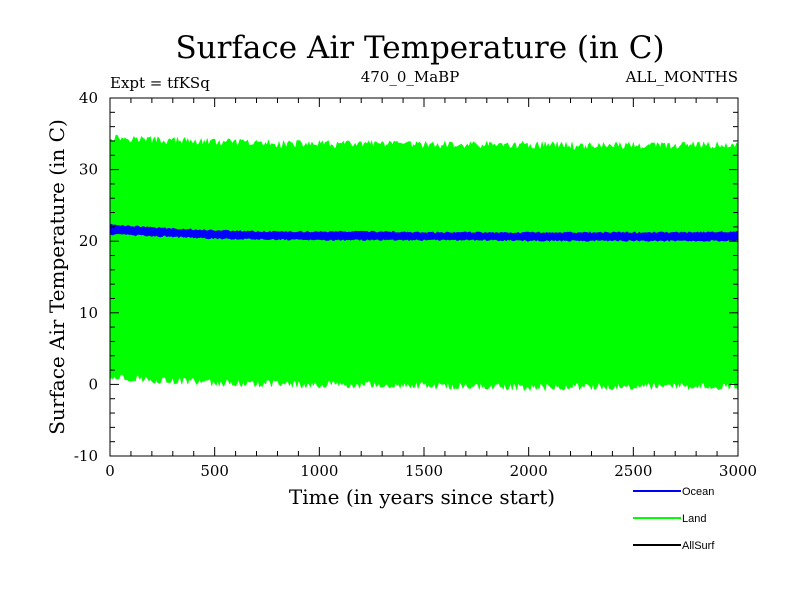 This screenshot has width=800, height=605. I want to click on chart-title: Surface Air Temperature (in C), so click(419, 48).